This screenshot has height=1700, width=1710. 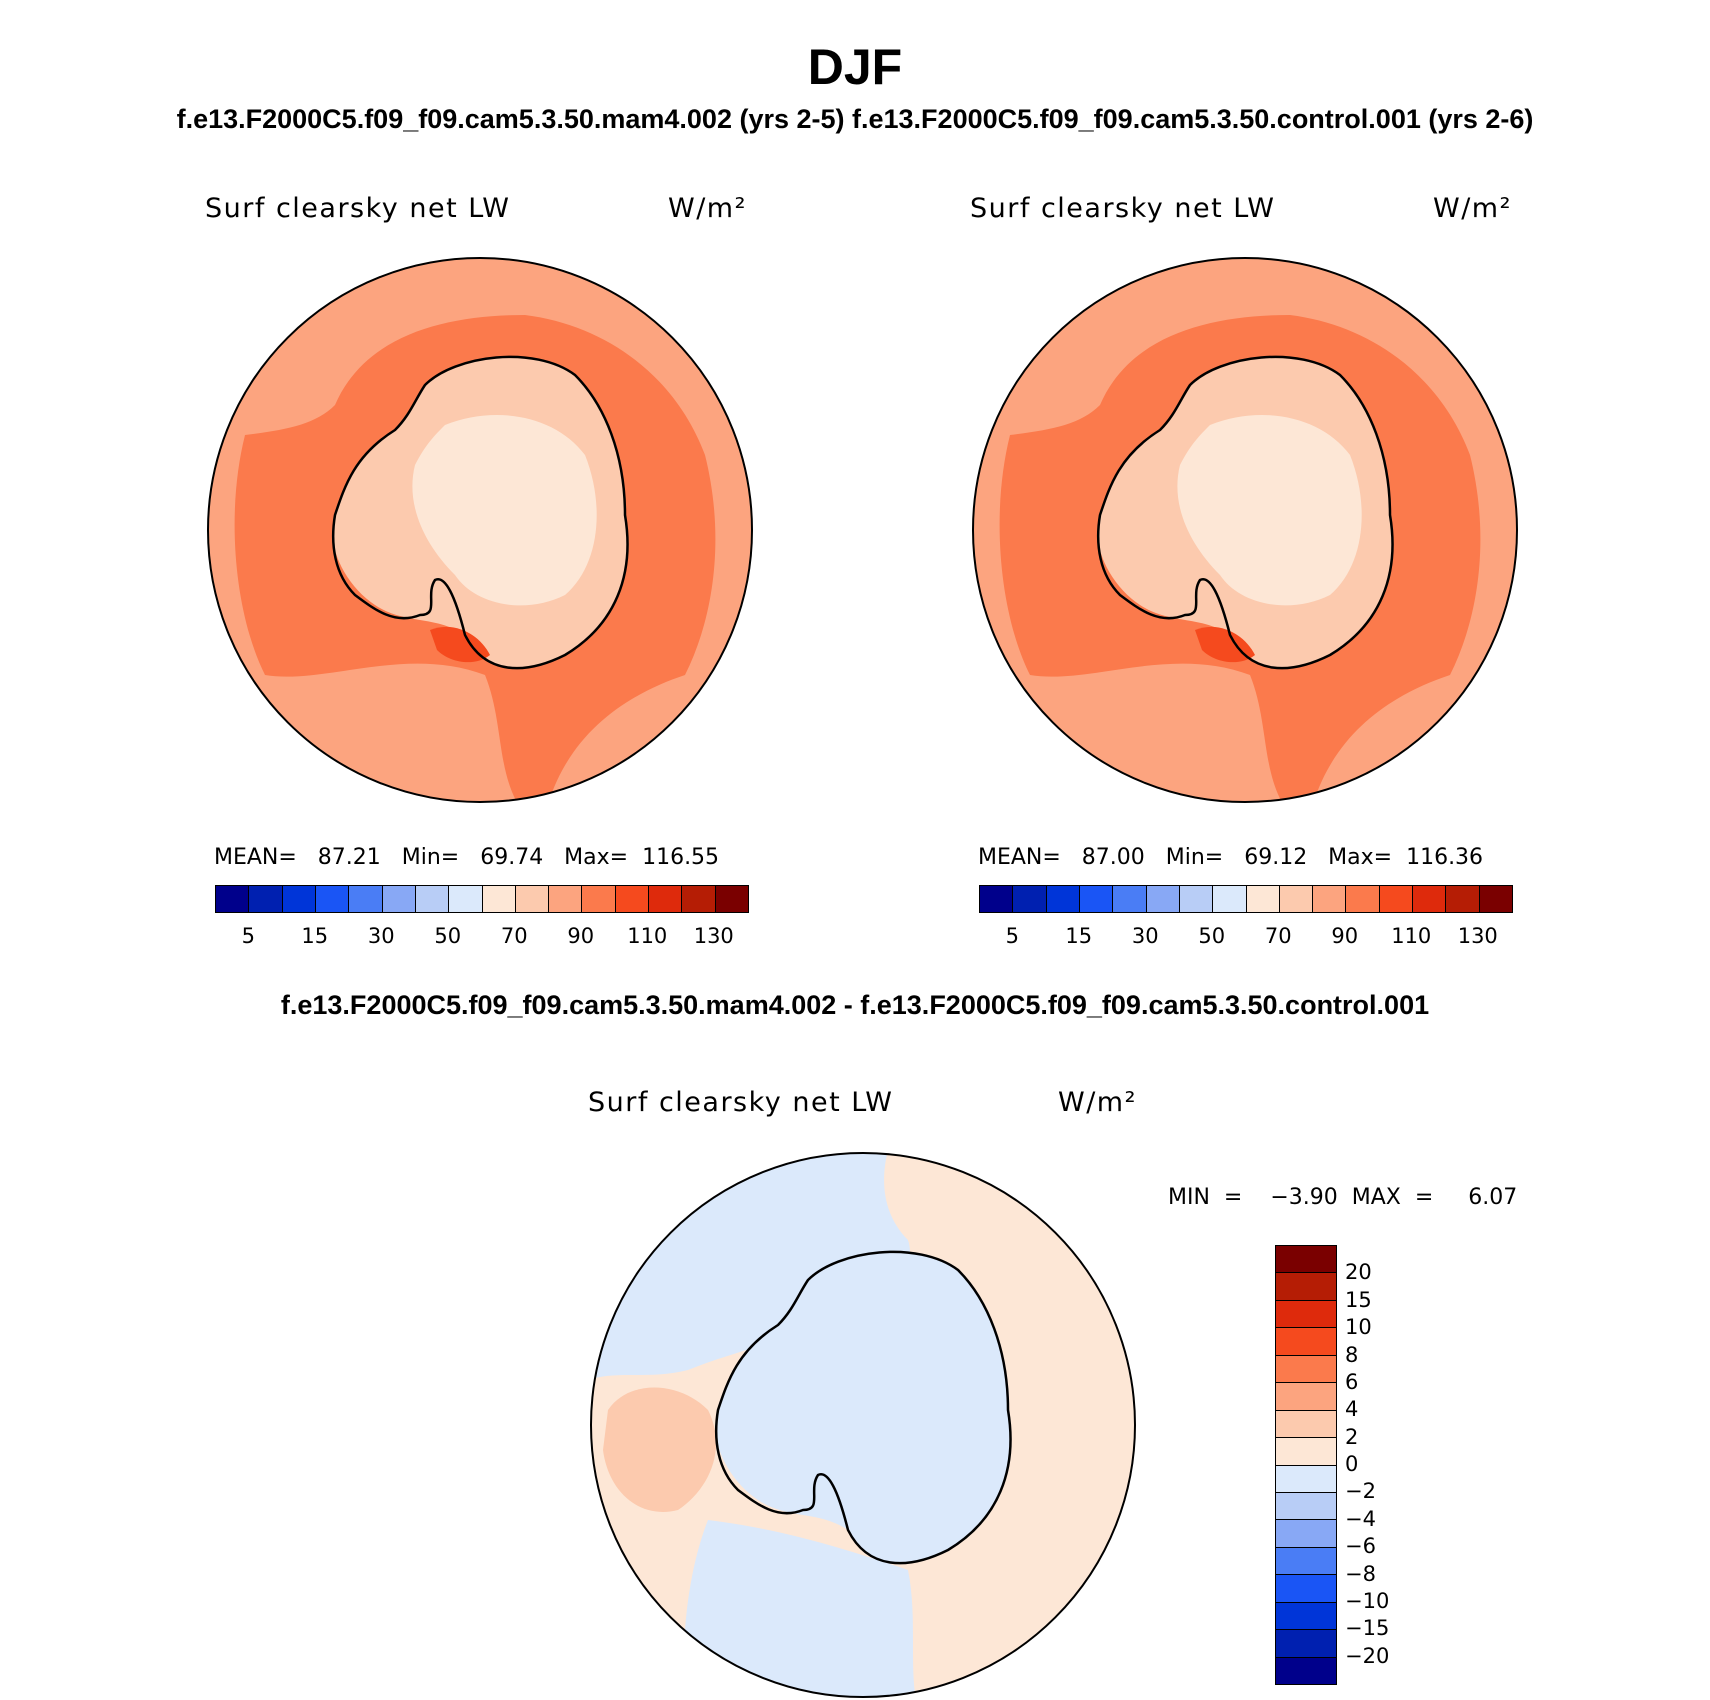 What do you see at coordinates (1352, 1436) in the screenshot?
I see `colorbar-tick-label: 2` at bounding box center [1352, 1436].